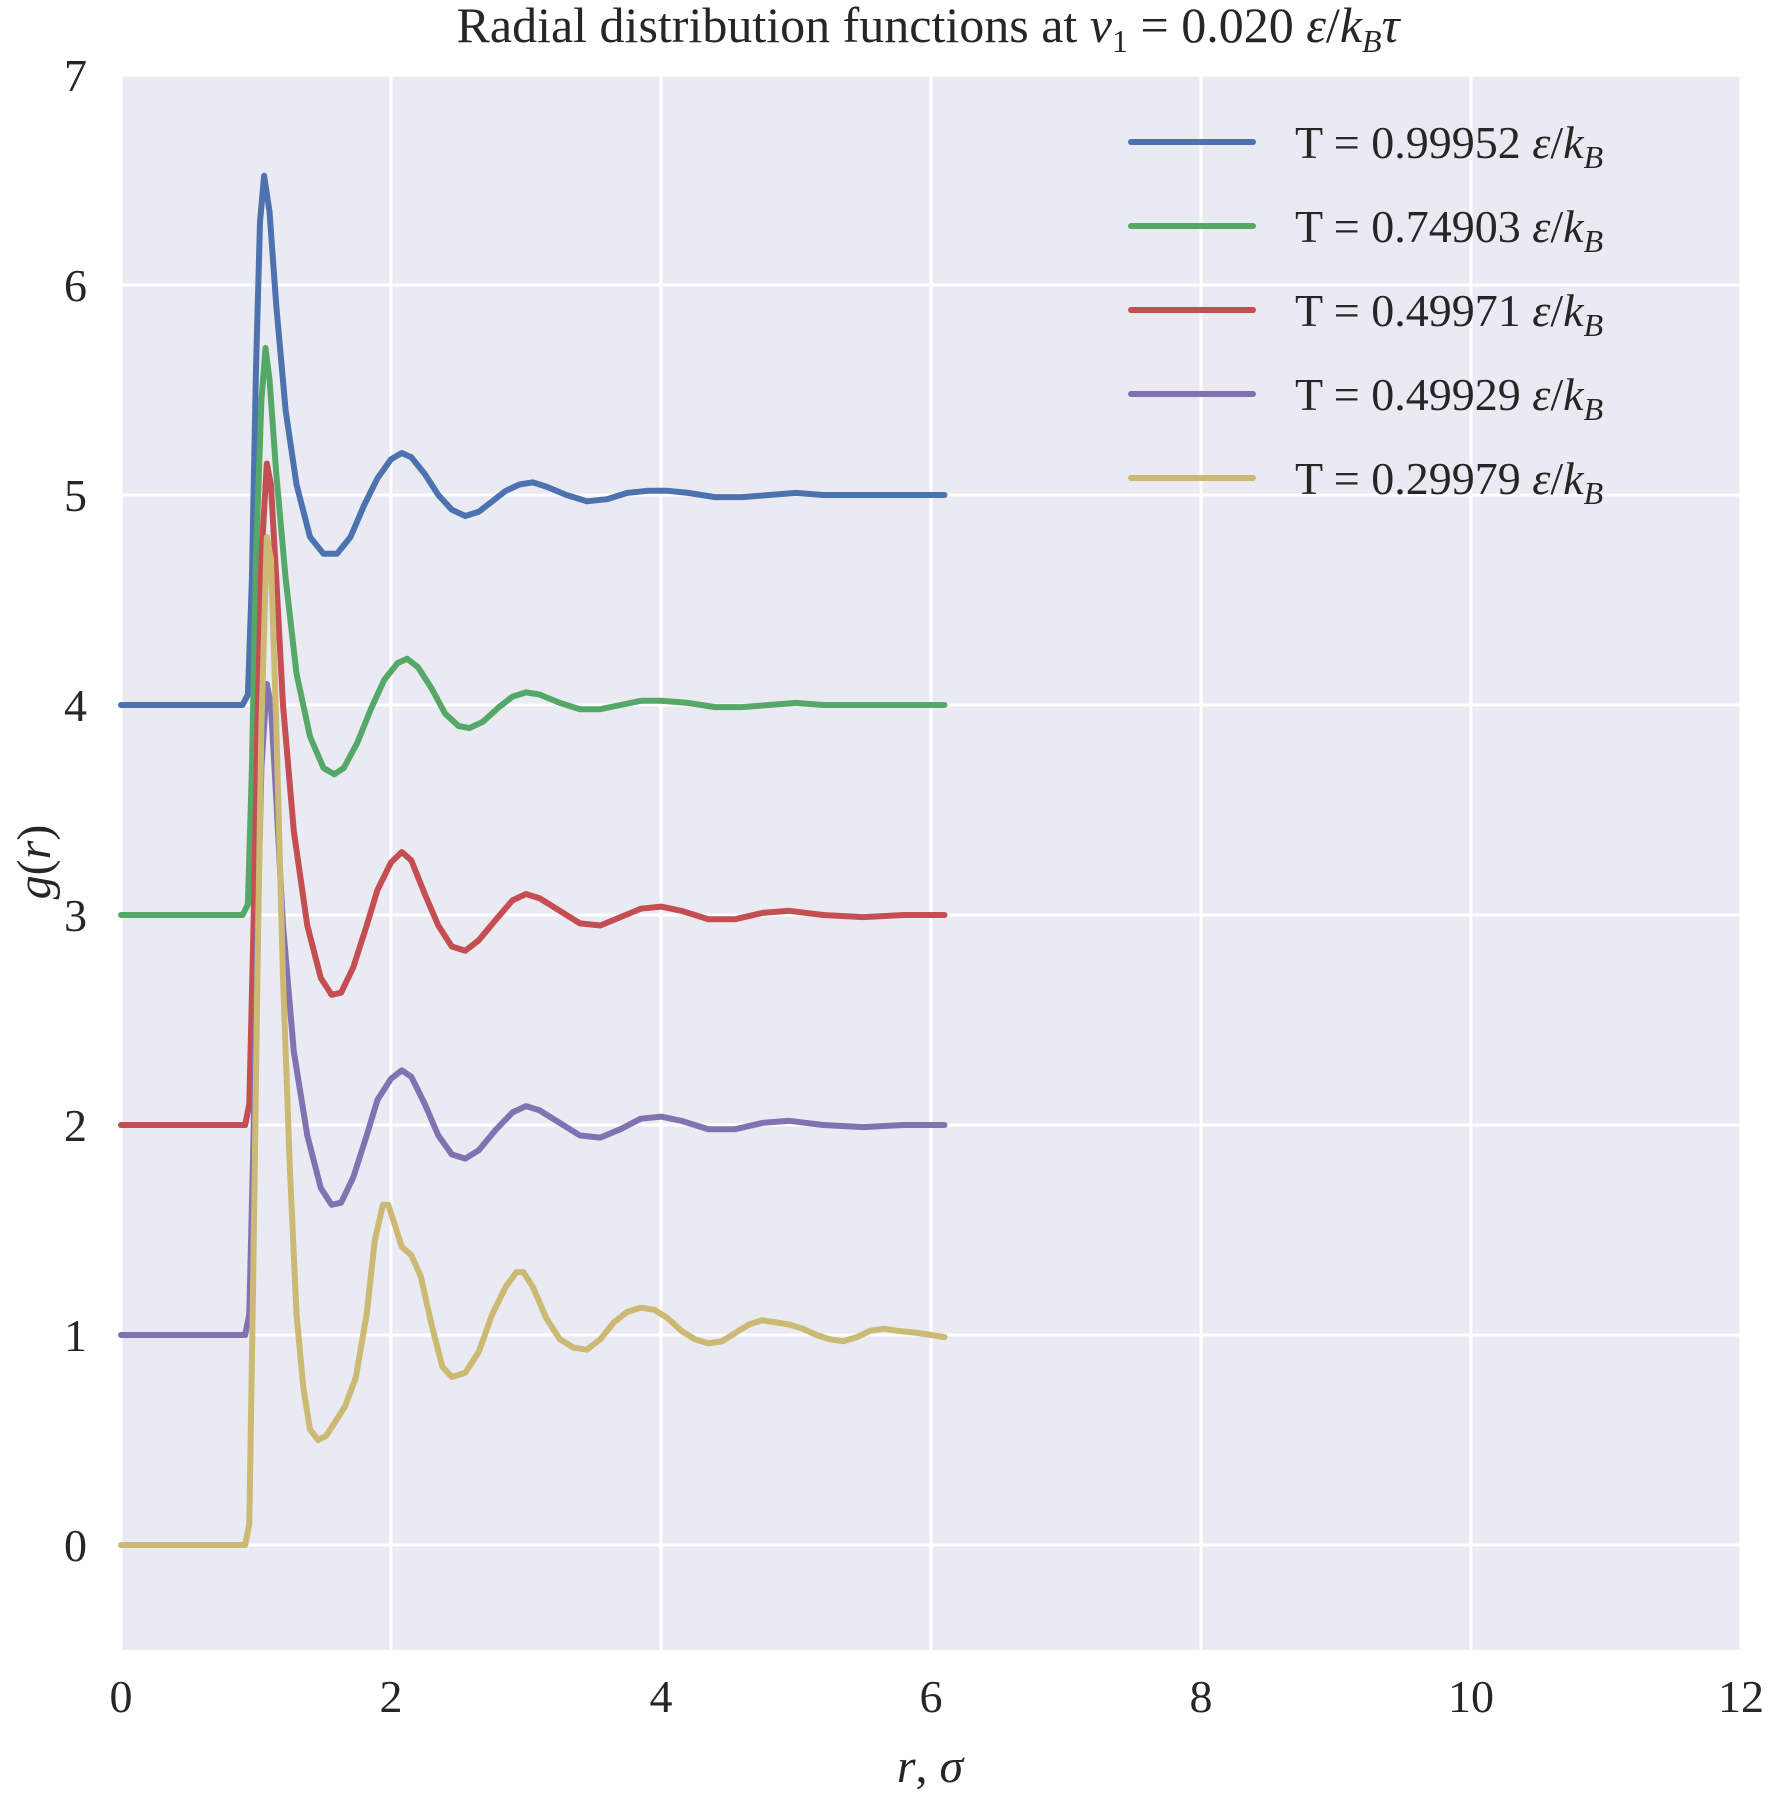 The width and height of the screenshot is (1776, 1796). What do you see at coordinates (1351, 26) in the screenshot?
I see `title-unit-k: k` at bounding box center [1351, 26].